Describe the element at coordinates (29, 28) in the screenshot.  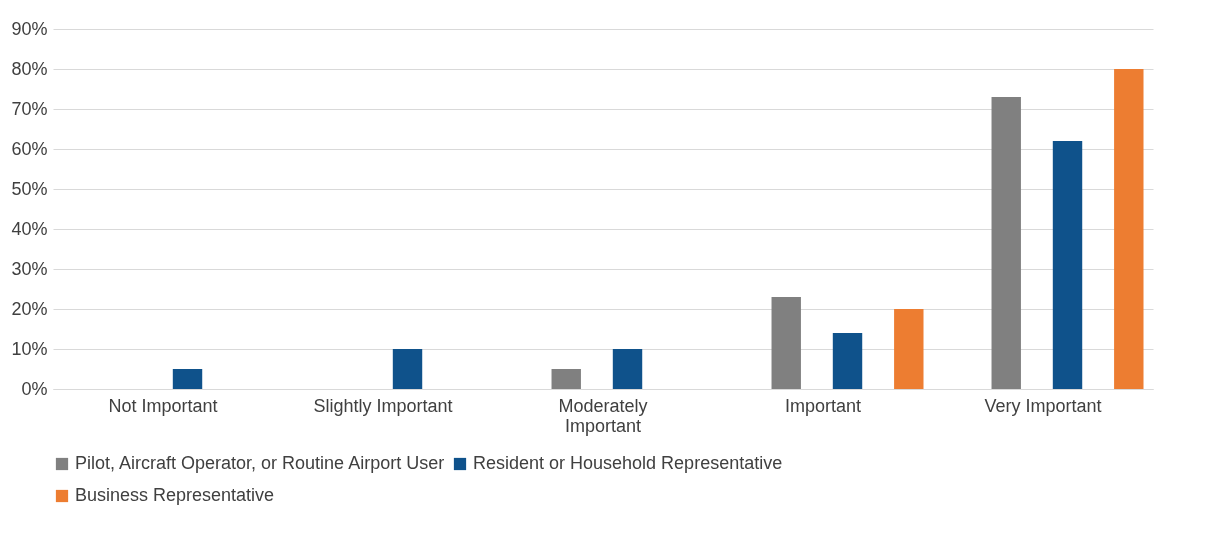
I see `y-tick-label: 90%` at that location.